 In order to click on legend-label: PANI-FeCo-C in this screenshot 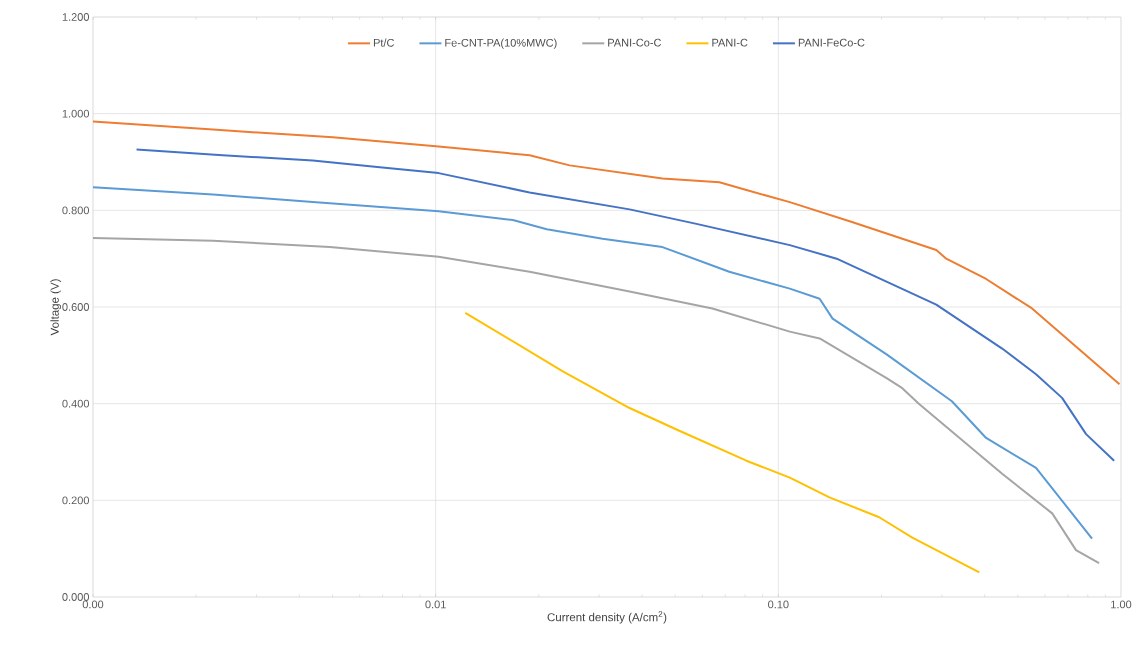, I will do `click(831, 42)`.